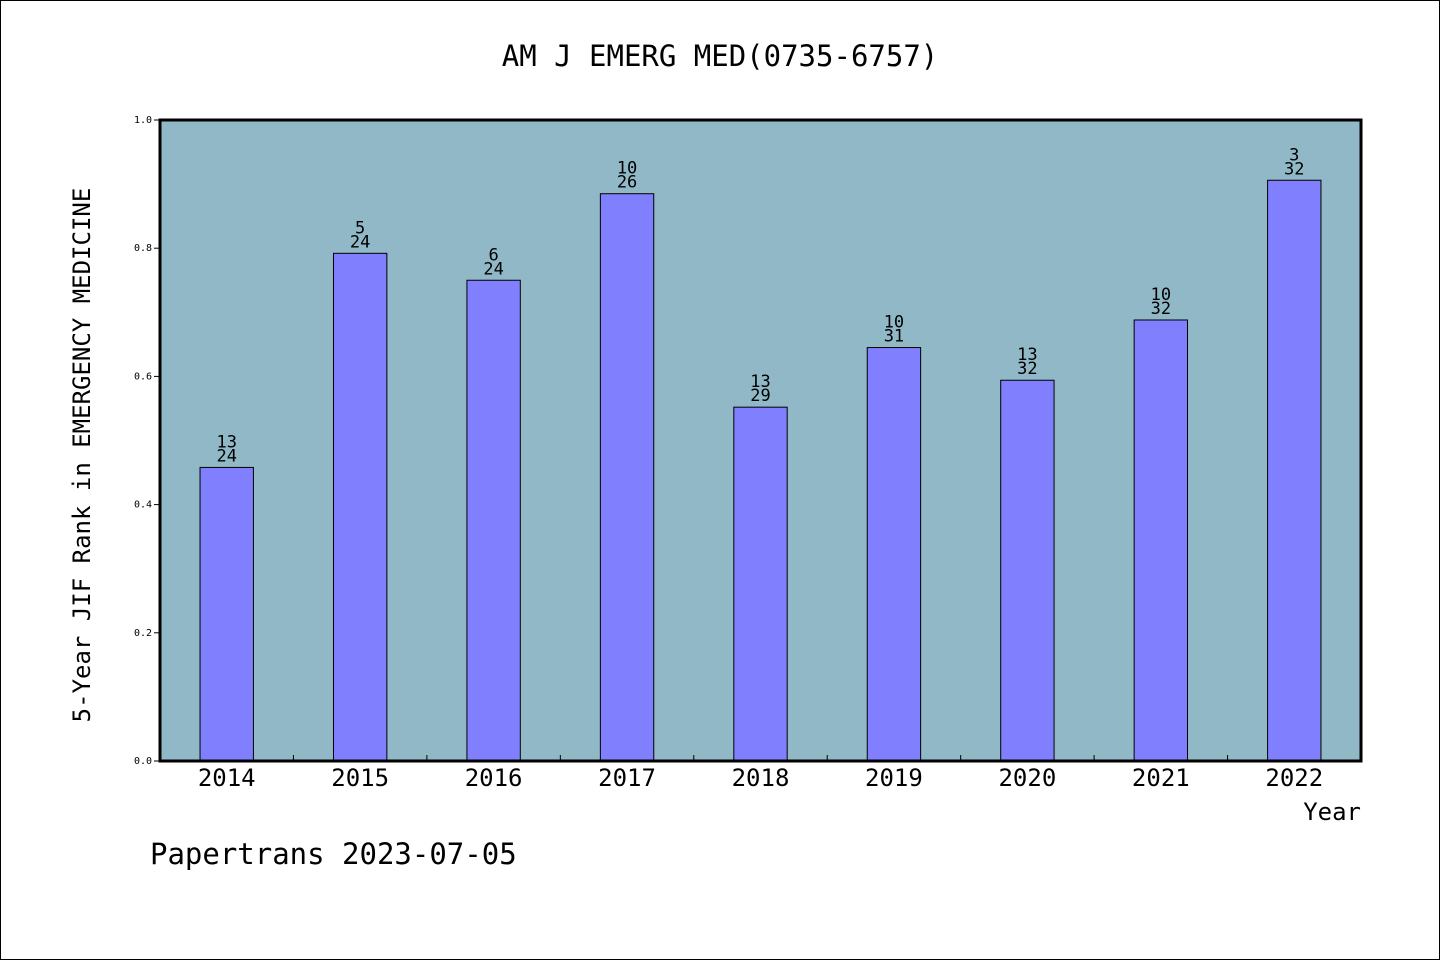 The height and width of the screenshot is (960, 1440). What do you see at coordinates (1161, 778) in the screenshot?
I see `x-tick-label: 2021` at bounding box center [1161, 778].